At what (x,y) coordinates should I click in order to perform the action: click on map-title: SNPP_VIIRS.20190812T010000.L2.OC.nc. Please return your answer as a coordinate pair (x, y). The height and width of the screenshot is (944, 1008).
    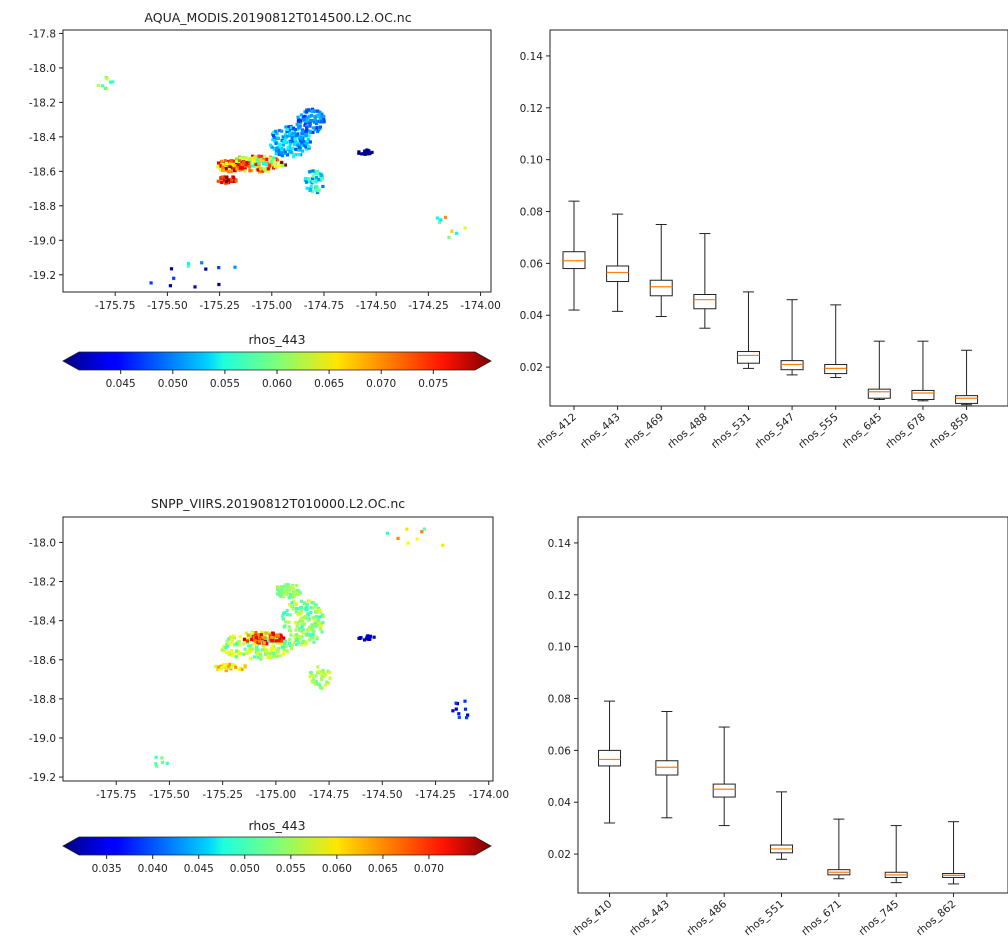
    Looking at the image, I should click on (278, 503).